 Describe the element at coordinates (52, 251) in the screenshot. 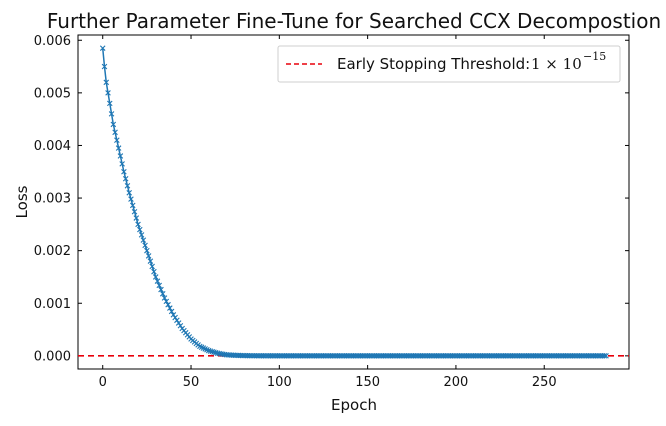

I see `y-tick-label: 0.002` at that location.